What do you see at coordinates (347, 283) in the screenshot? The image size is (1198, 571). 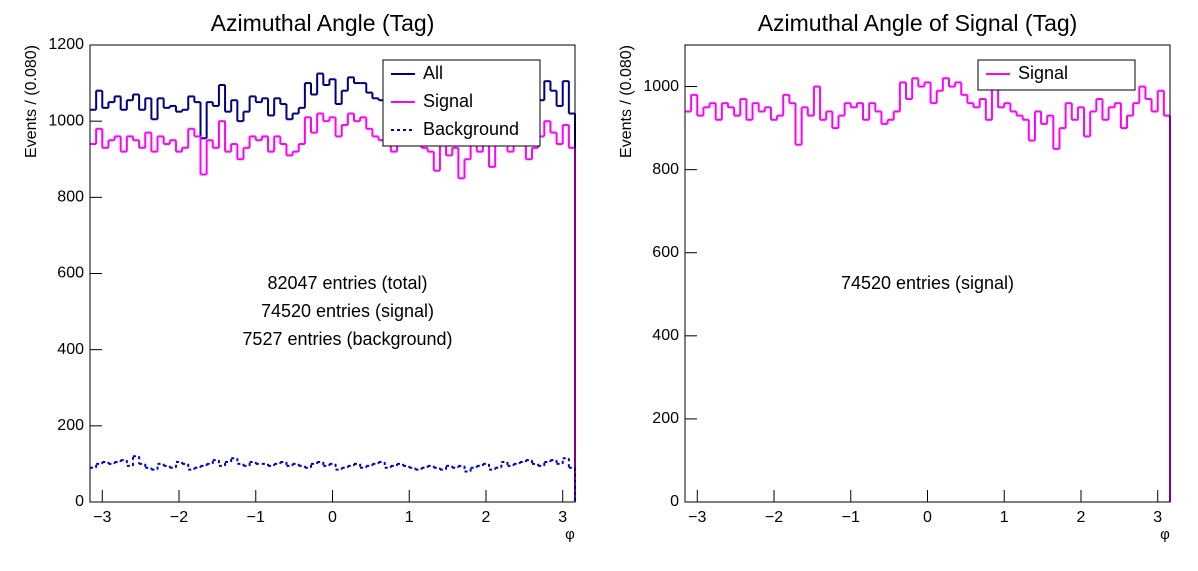 I see `annotation: 82047 entries (total)` at bounding box center [347, 283].